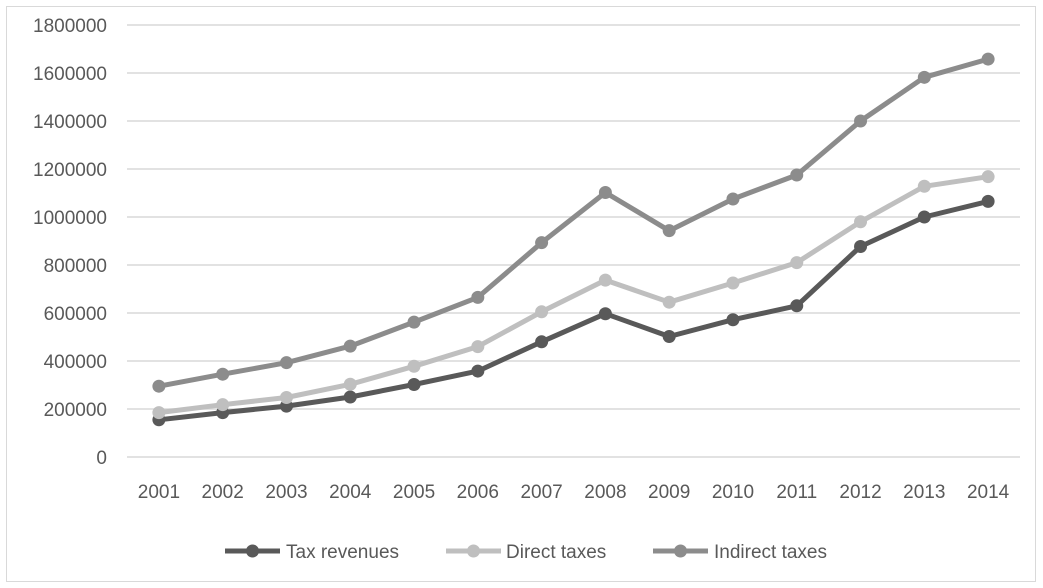 This screenshot has width=1043, height=588. Describe the element at coordinates (770, 552) in the screenshot. I see `legend-label: Indirect taxes` at that location.